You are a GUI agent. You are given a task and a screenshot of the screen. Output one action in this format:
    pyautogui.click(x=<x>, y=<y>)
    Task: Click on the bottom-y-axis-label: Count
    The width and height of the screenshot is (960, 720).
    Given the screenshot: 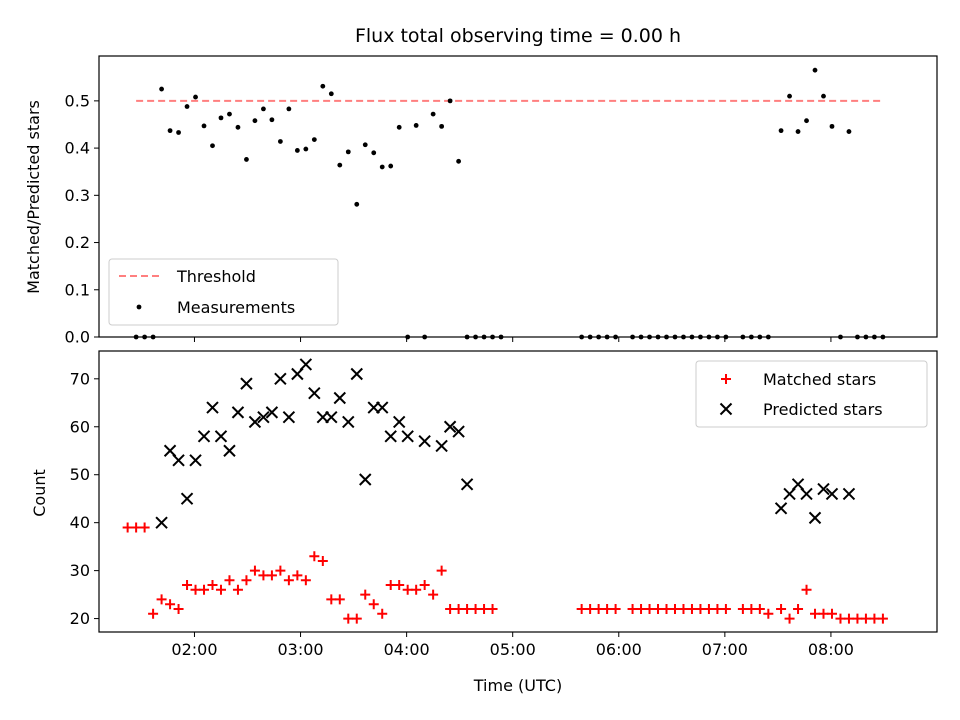 What is the action you would take?
    pyautogui.click(x=39, y=493)
    